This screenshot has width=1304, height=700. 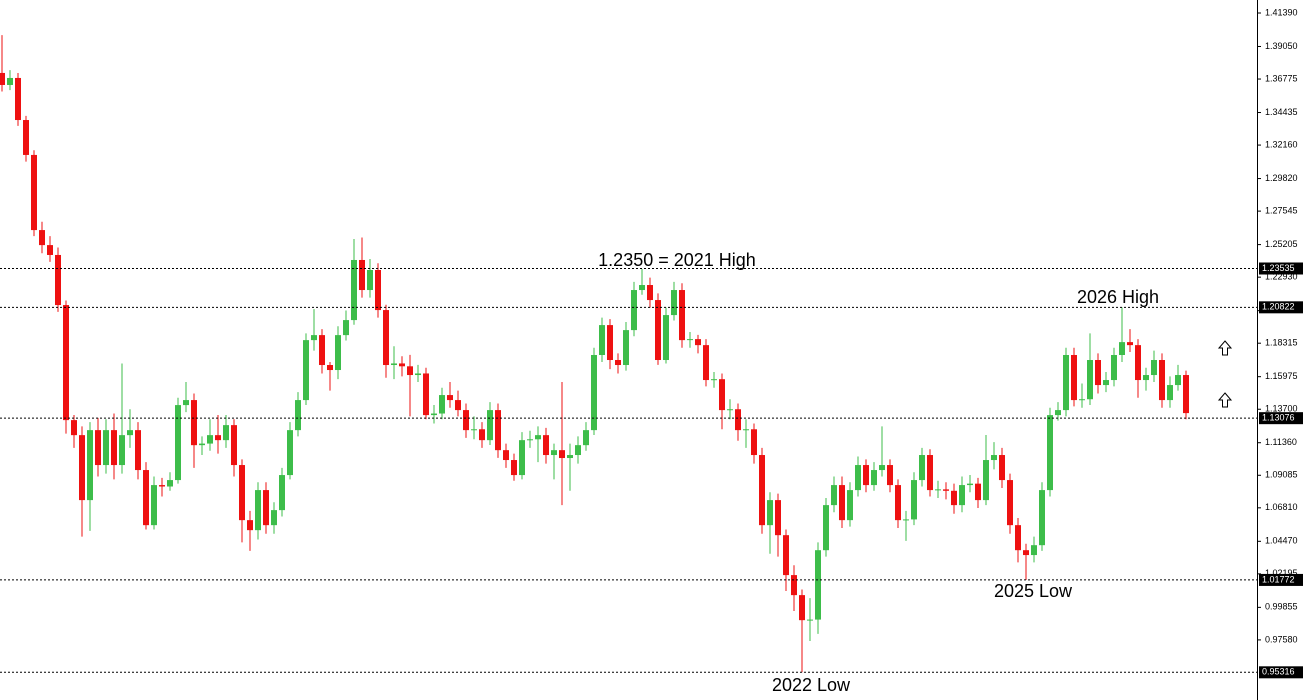 What do you see at coordinates (1278, 268) in the screenshot?
I see `level-label: 1.23535` at bounding box center [1278, 268].